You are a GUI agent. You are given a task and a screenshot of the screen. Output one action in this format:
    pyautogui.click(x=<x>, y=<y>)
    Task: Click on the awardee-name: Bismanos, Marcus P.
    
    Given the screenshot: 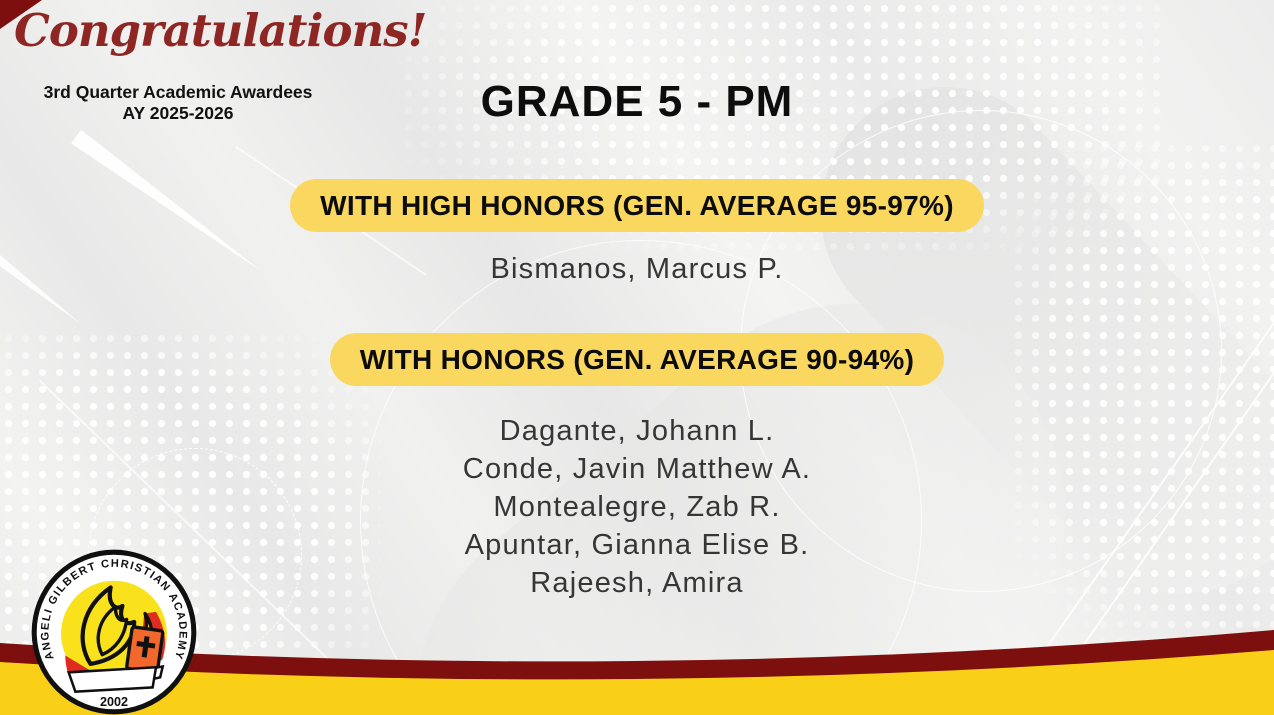 What is the action you would take?
    pyautogui.click(x=637, y=269)
    